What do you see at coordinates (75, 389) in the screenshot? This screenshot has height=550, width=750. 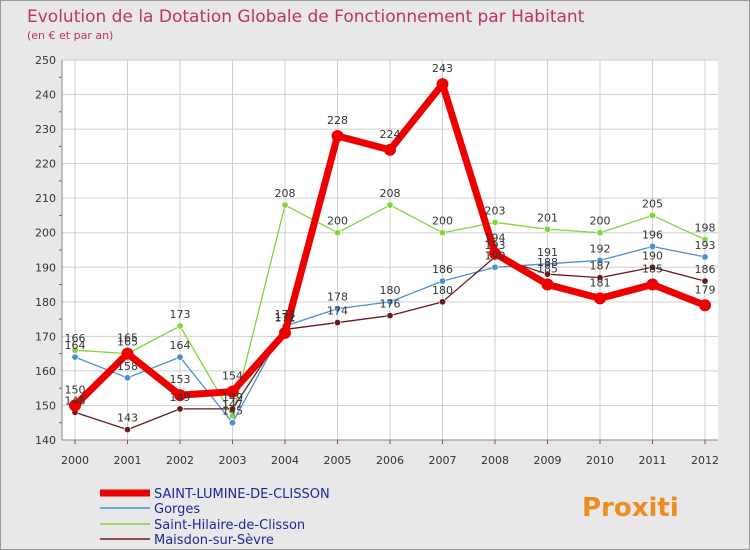 I see `data-label: 150` at bounding box center [75, 389].